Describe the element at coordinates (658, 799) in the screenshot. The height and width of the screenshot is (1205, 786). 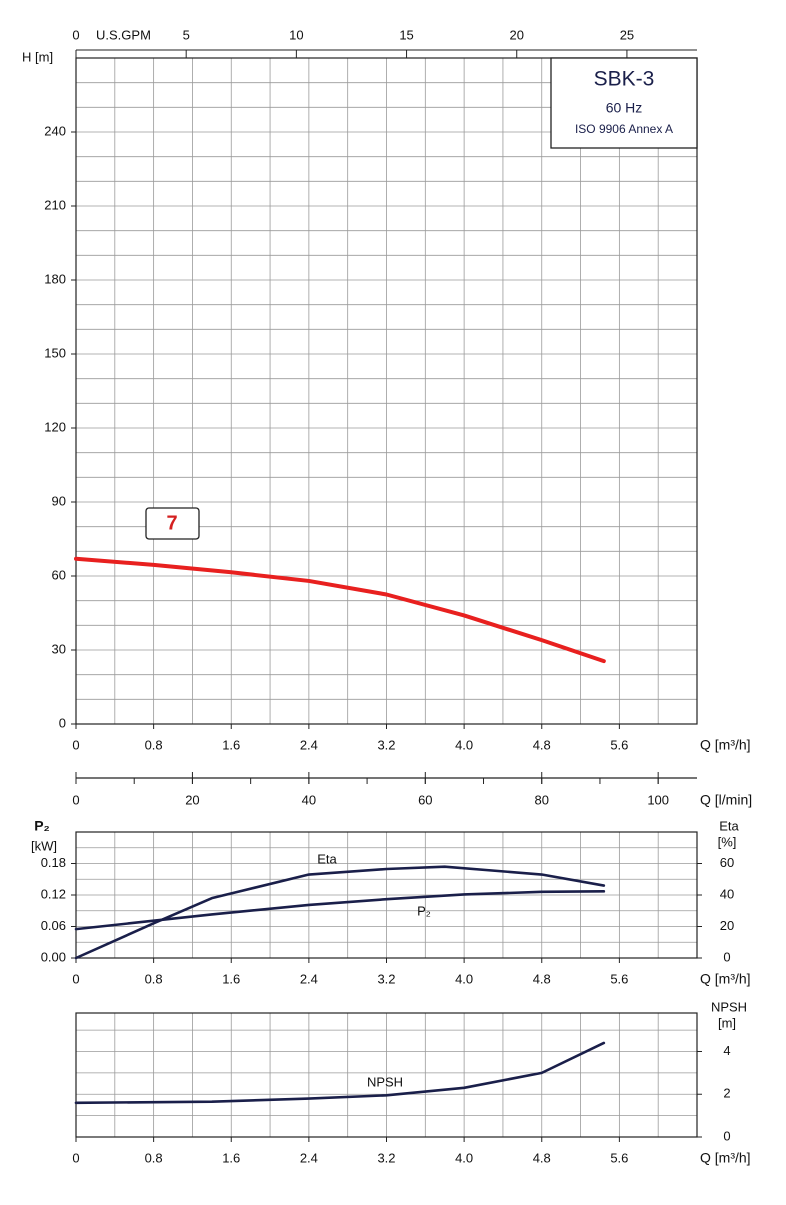
I see `x-tick-label: 100` at that location.